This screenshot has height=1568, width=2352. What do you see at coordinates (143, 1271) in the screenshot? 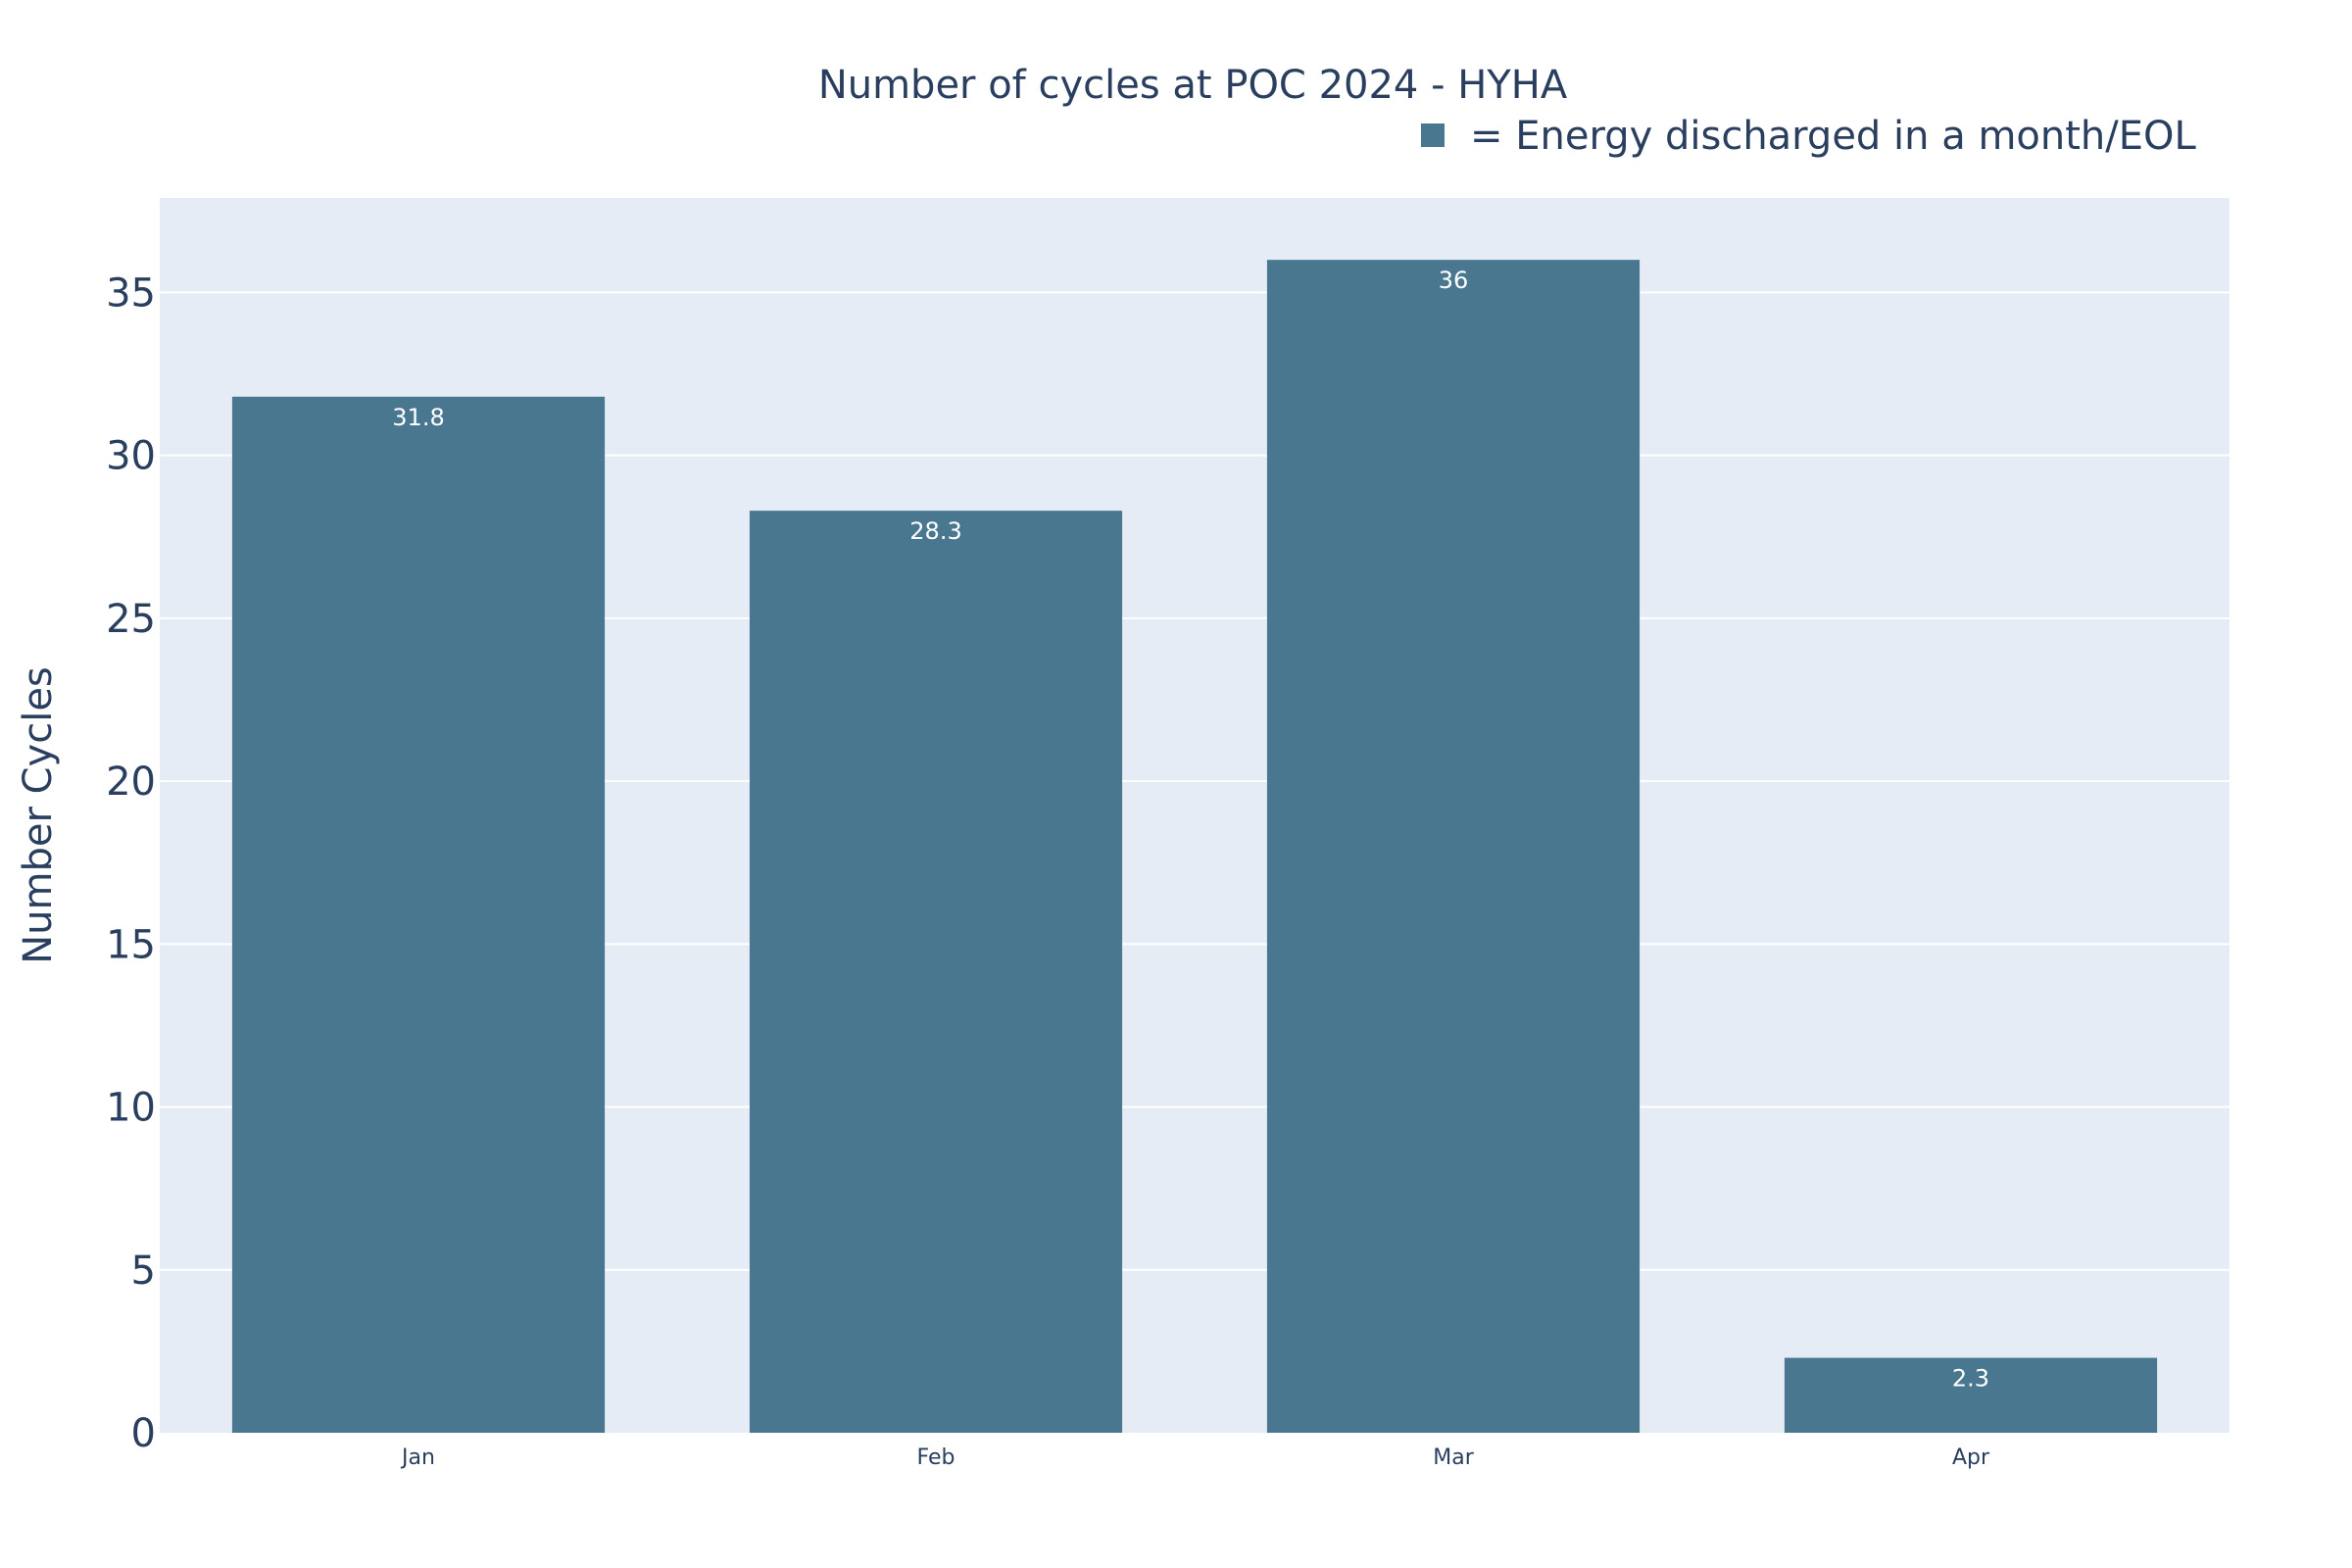
I see `y-tick-label: 5` at bounding box center [143, 1271].